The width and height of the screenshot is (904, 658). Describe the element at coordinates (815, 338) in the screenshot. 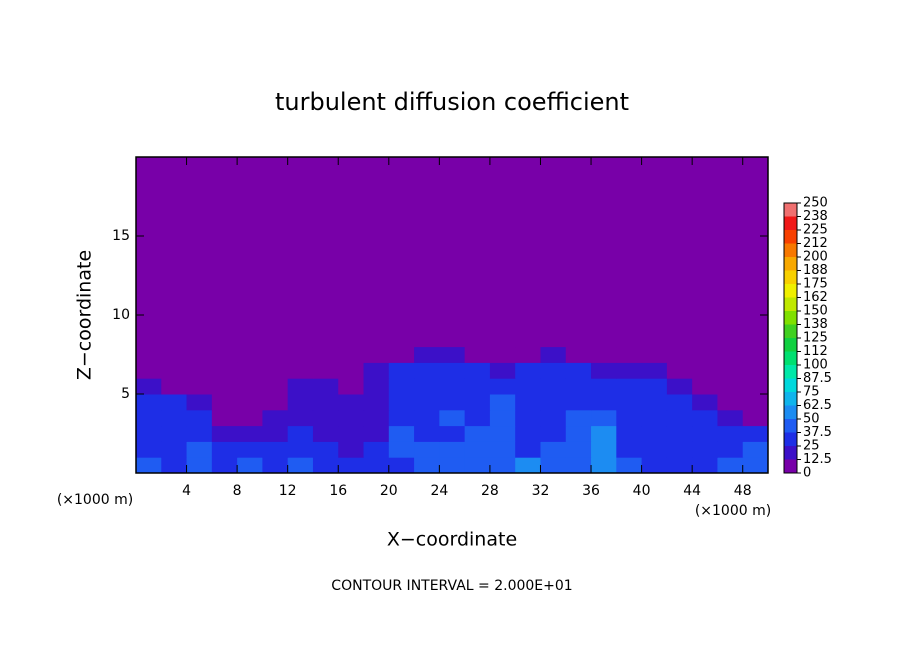

I see `colorbar-label: 125` at that location.